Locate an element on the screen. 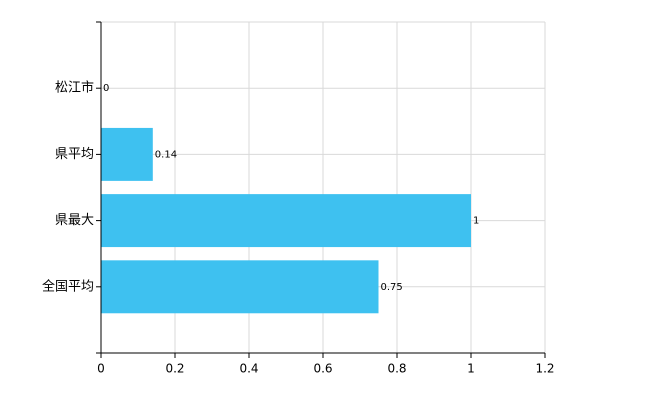 This screenshot has height=404, width=650. x-tick-label: 0.4 is located at coordinates (248, 369).